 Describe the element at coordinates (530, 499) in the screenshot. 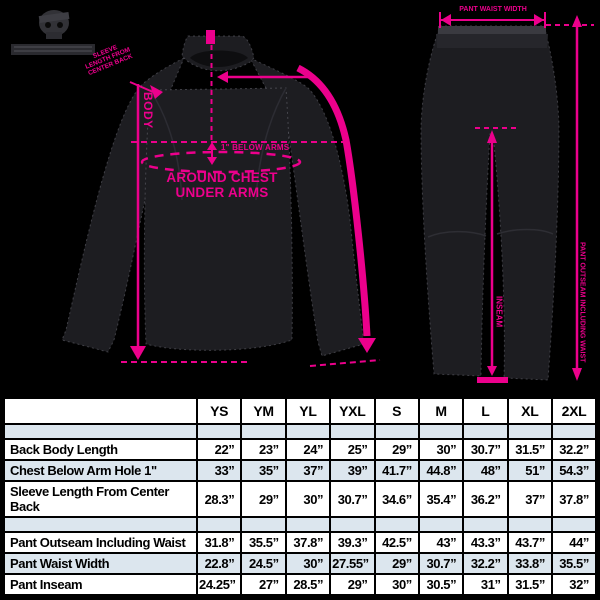

I see `cell-value: 37”` at that location.